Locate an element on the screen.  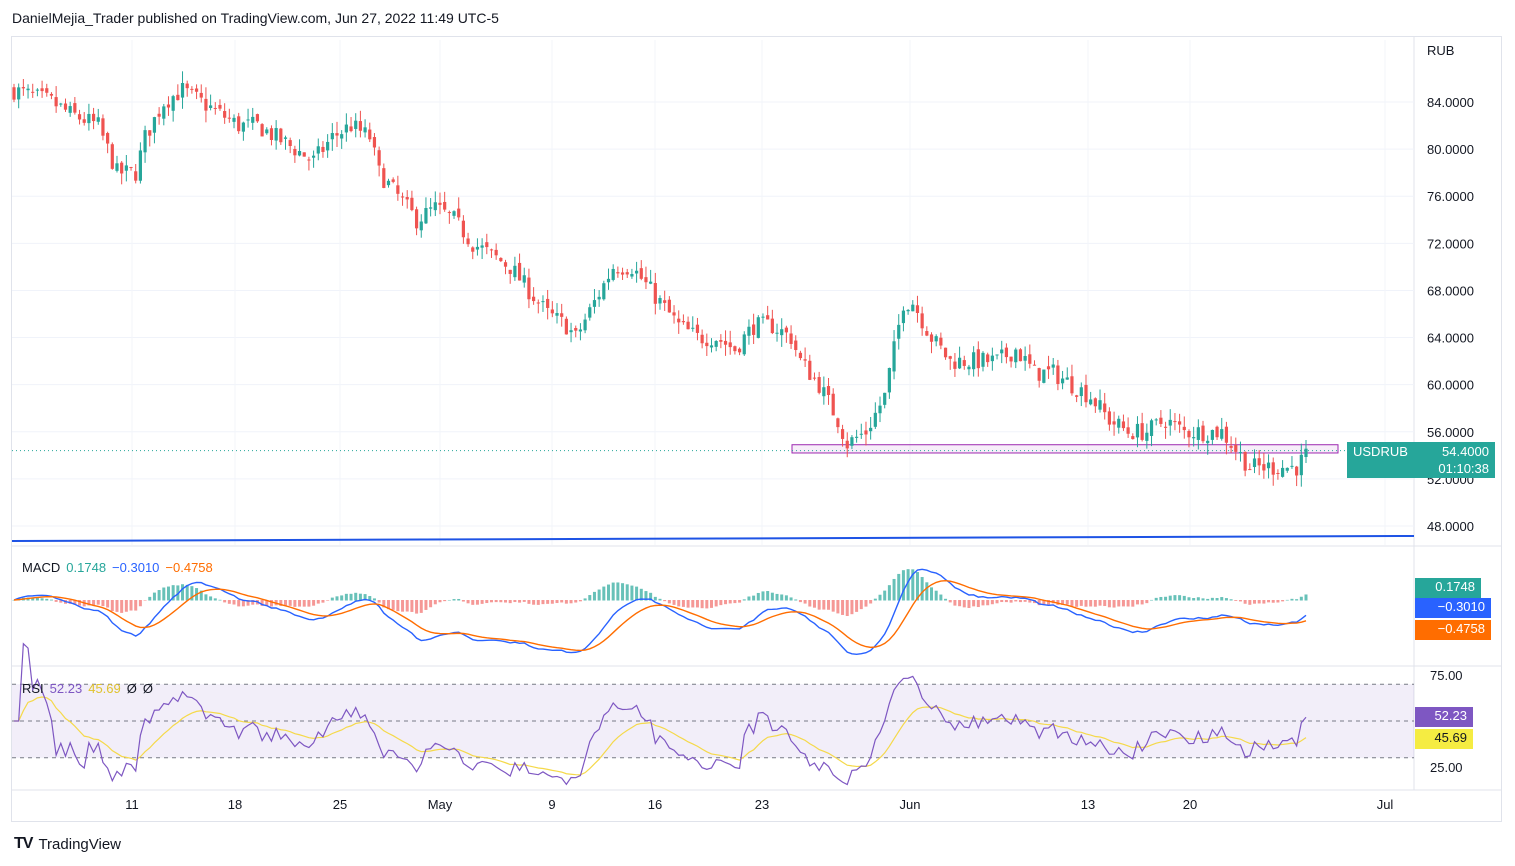
macd-hist-value: 0.1748 is located at coordinates (86, 567).